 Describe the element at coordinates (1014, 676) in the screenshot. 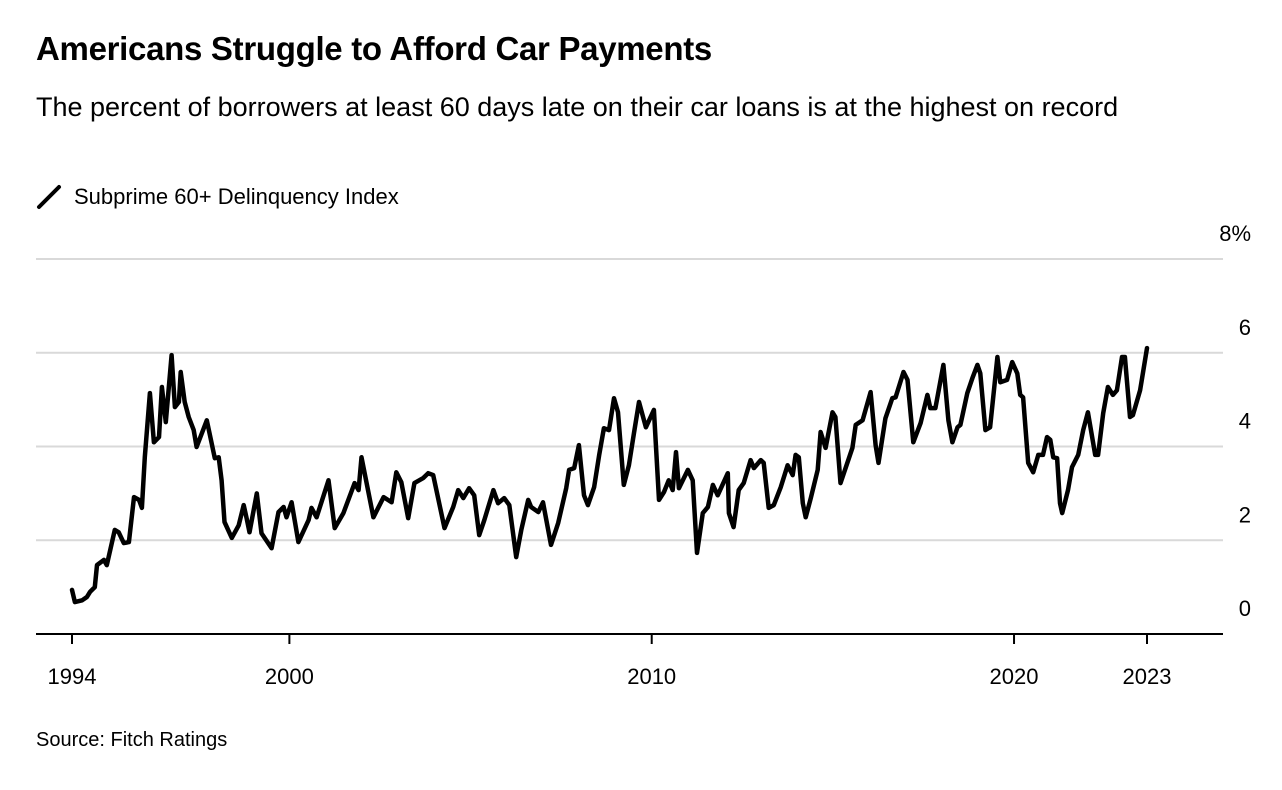

I see `x-tick-label: 2020` at that location.